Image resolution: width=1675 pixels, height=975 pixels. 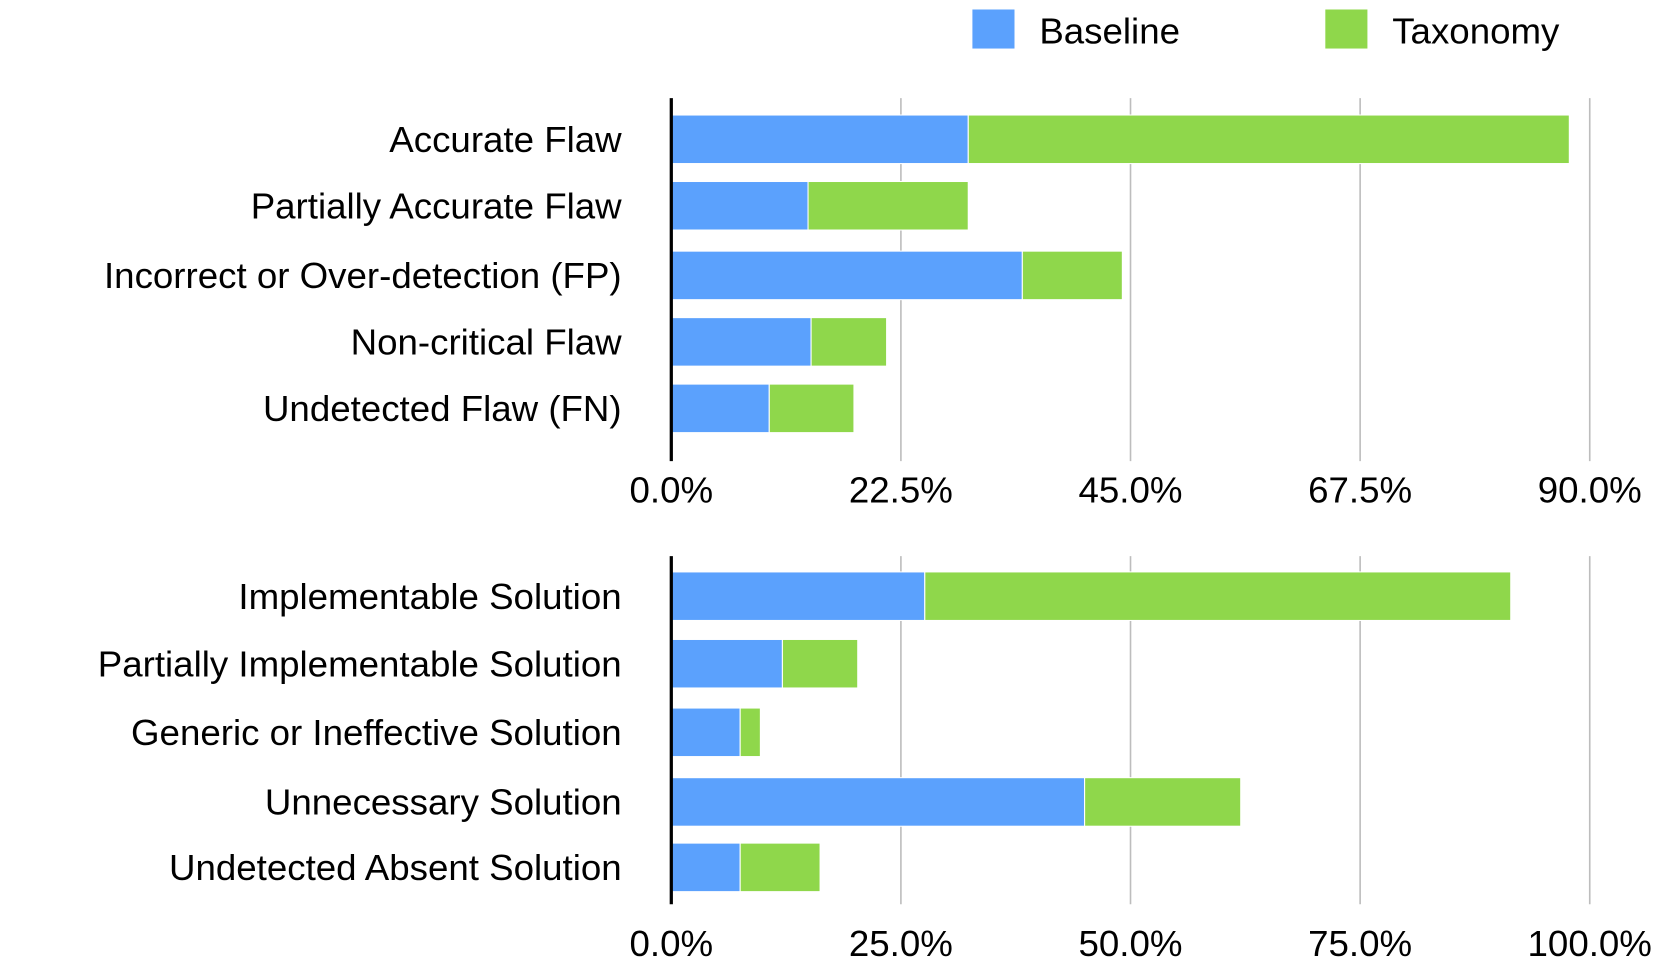 What do you see at coordinates (901, 943) in the screenshot?
I see `x-tick-label: 25.0%` at bounding box center [901, 943].